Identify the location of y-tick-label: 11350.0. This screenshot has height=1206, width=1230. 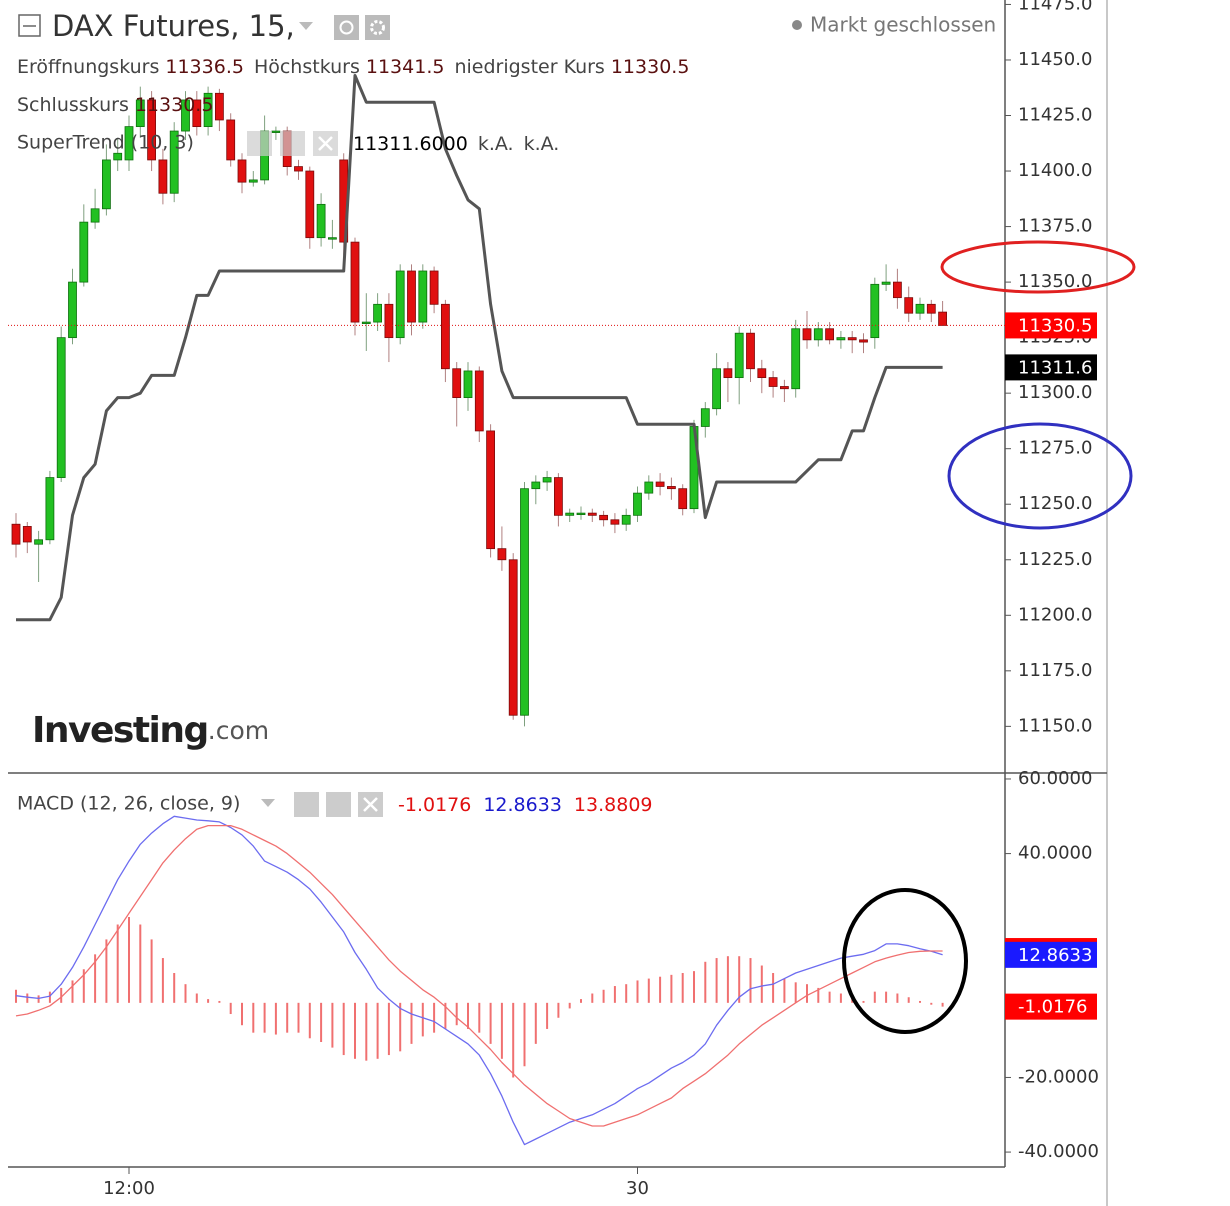
(1055, 281).